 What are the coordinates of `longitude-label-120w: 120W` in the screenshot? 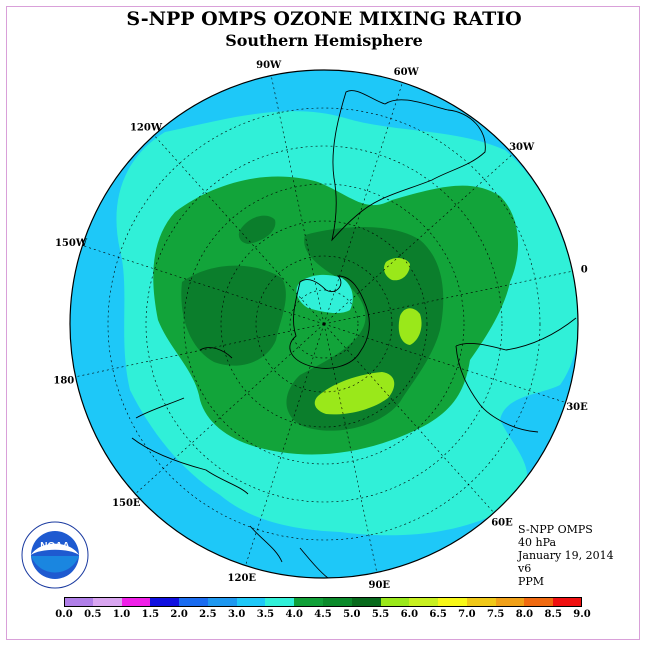 It's located at (146, 127).